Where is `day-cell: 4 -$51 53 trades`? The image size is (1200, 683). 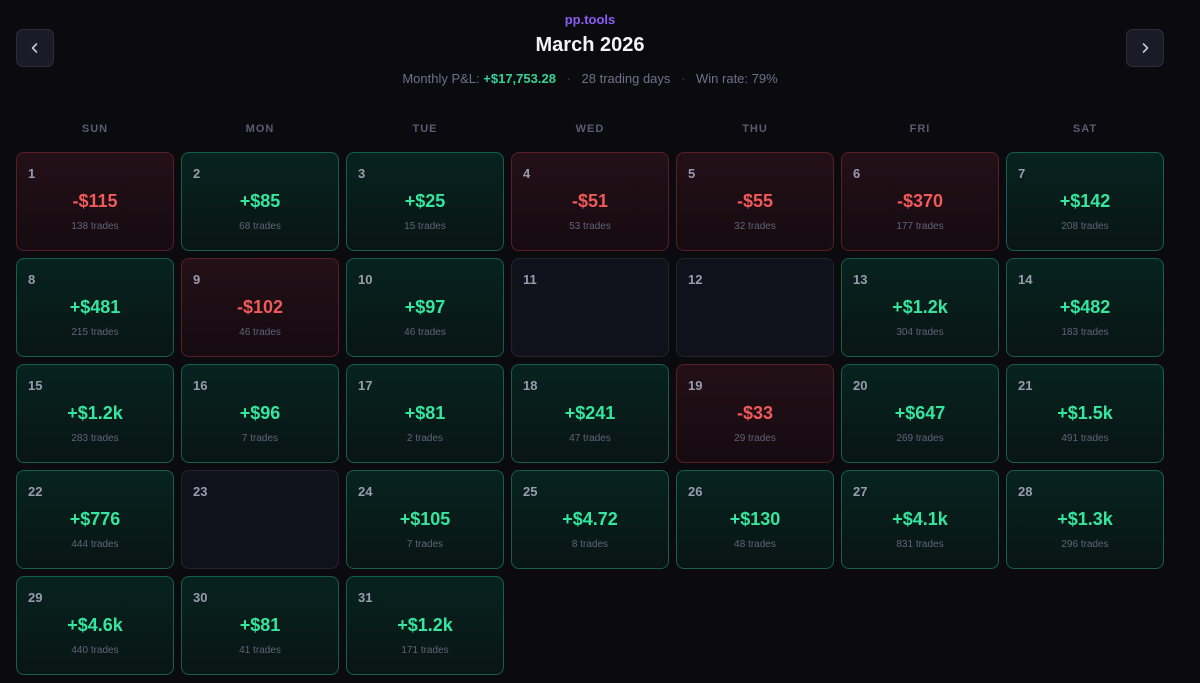
day-cell: 4 -$51 53 trades is located at coordinates (590, 201).